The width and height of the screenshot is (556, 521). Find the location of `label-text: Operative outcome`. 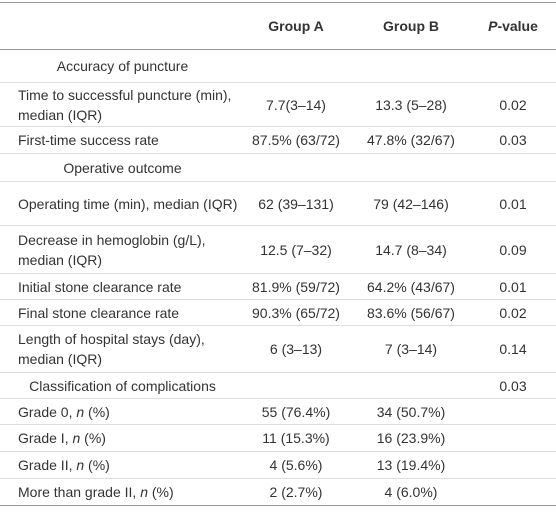

label-text: Operative outcome is located at coordinates (122, 167).